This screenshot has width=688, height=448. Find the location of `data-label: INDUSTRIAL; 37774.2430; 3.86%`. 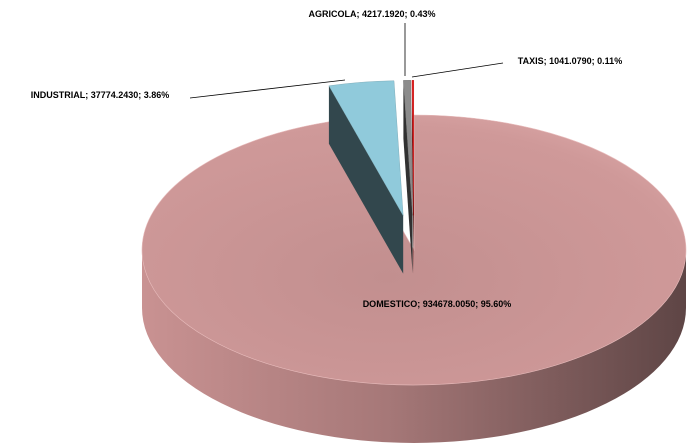

data-label: INDUSTRIAL; 37774.2430; 3.86% is located at coordinates (100, 95).